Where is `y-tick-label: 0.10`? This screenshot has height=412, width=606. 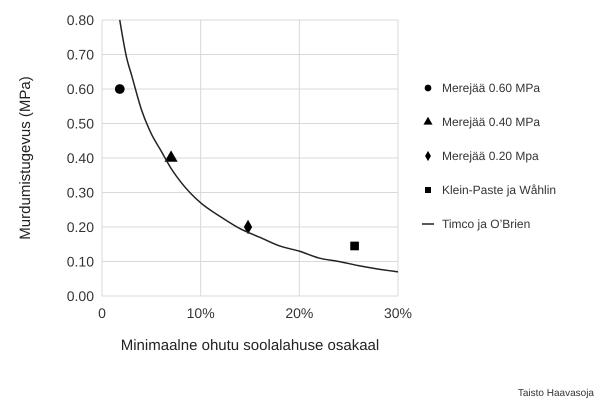
y-tick-label: 0.10 is located at coordinates (80, 261).